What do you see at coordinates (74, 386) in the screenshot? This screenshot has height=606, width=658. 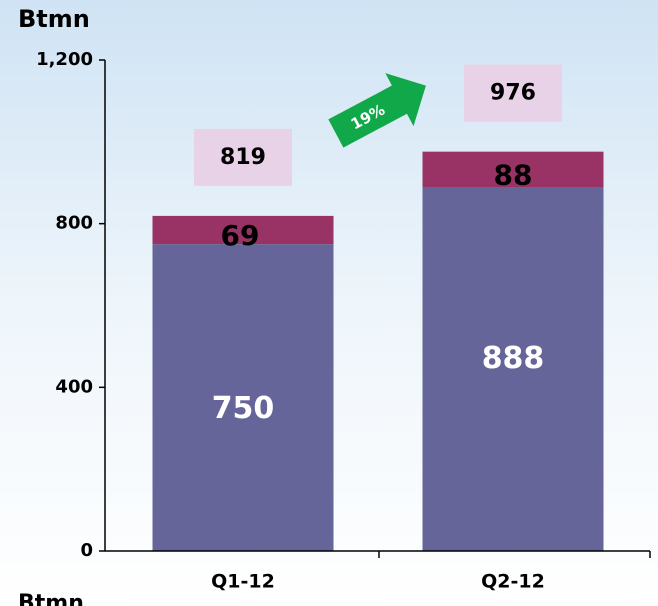 I see `y-tick-label: 400` at bounding box center [74, 386].